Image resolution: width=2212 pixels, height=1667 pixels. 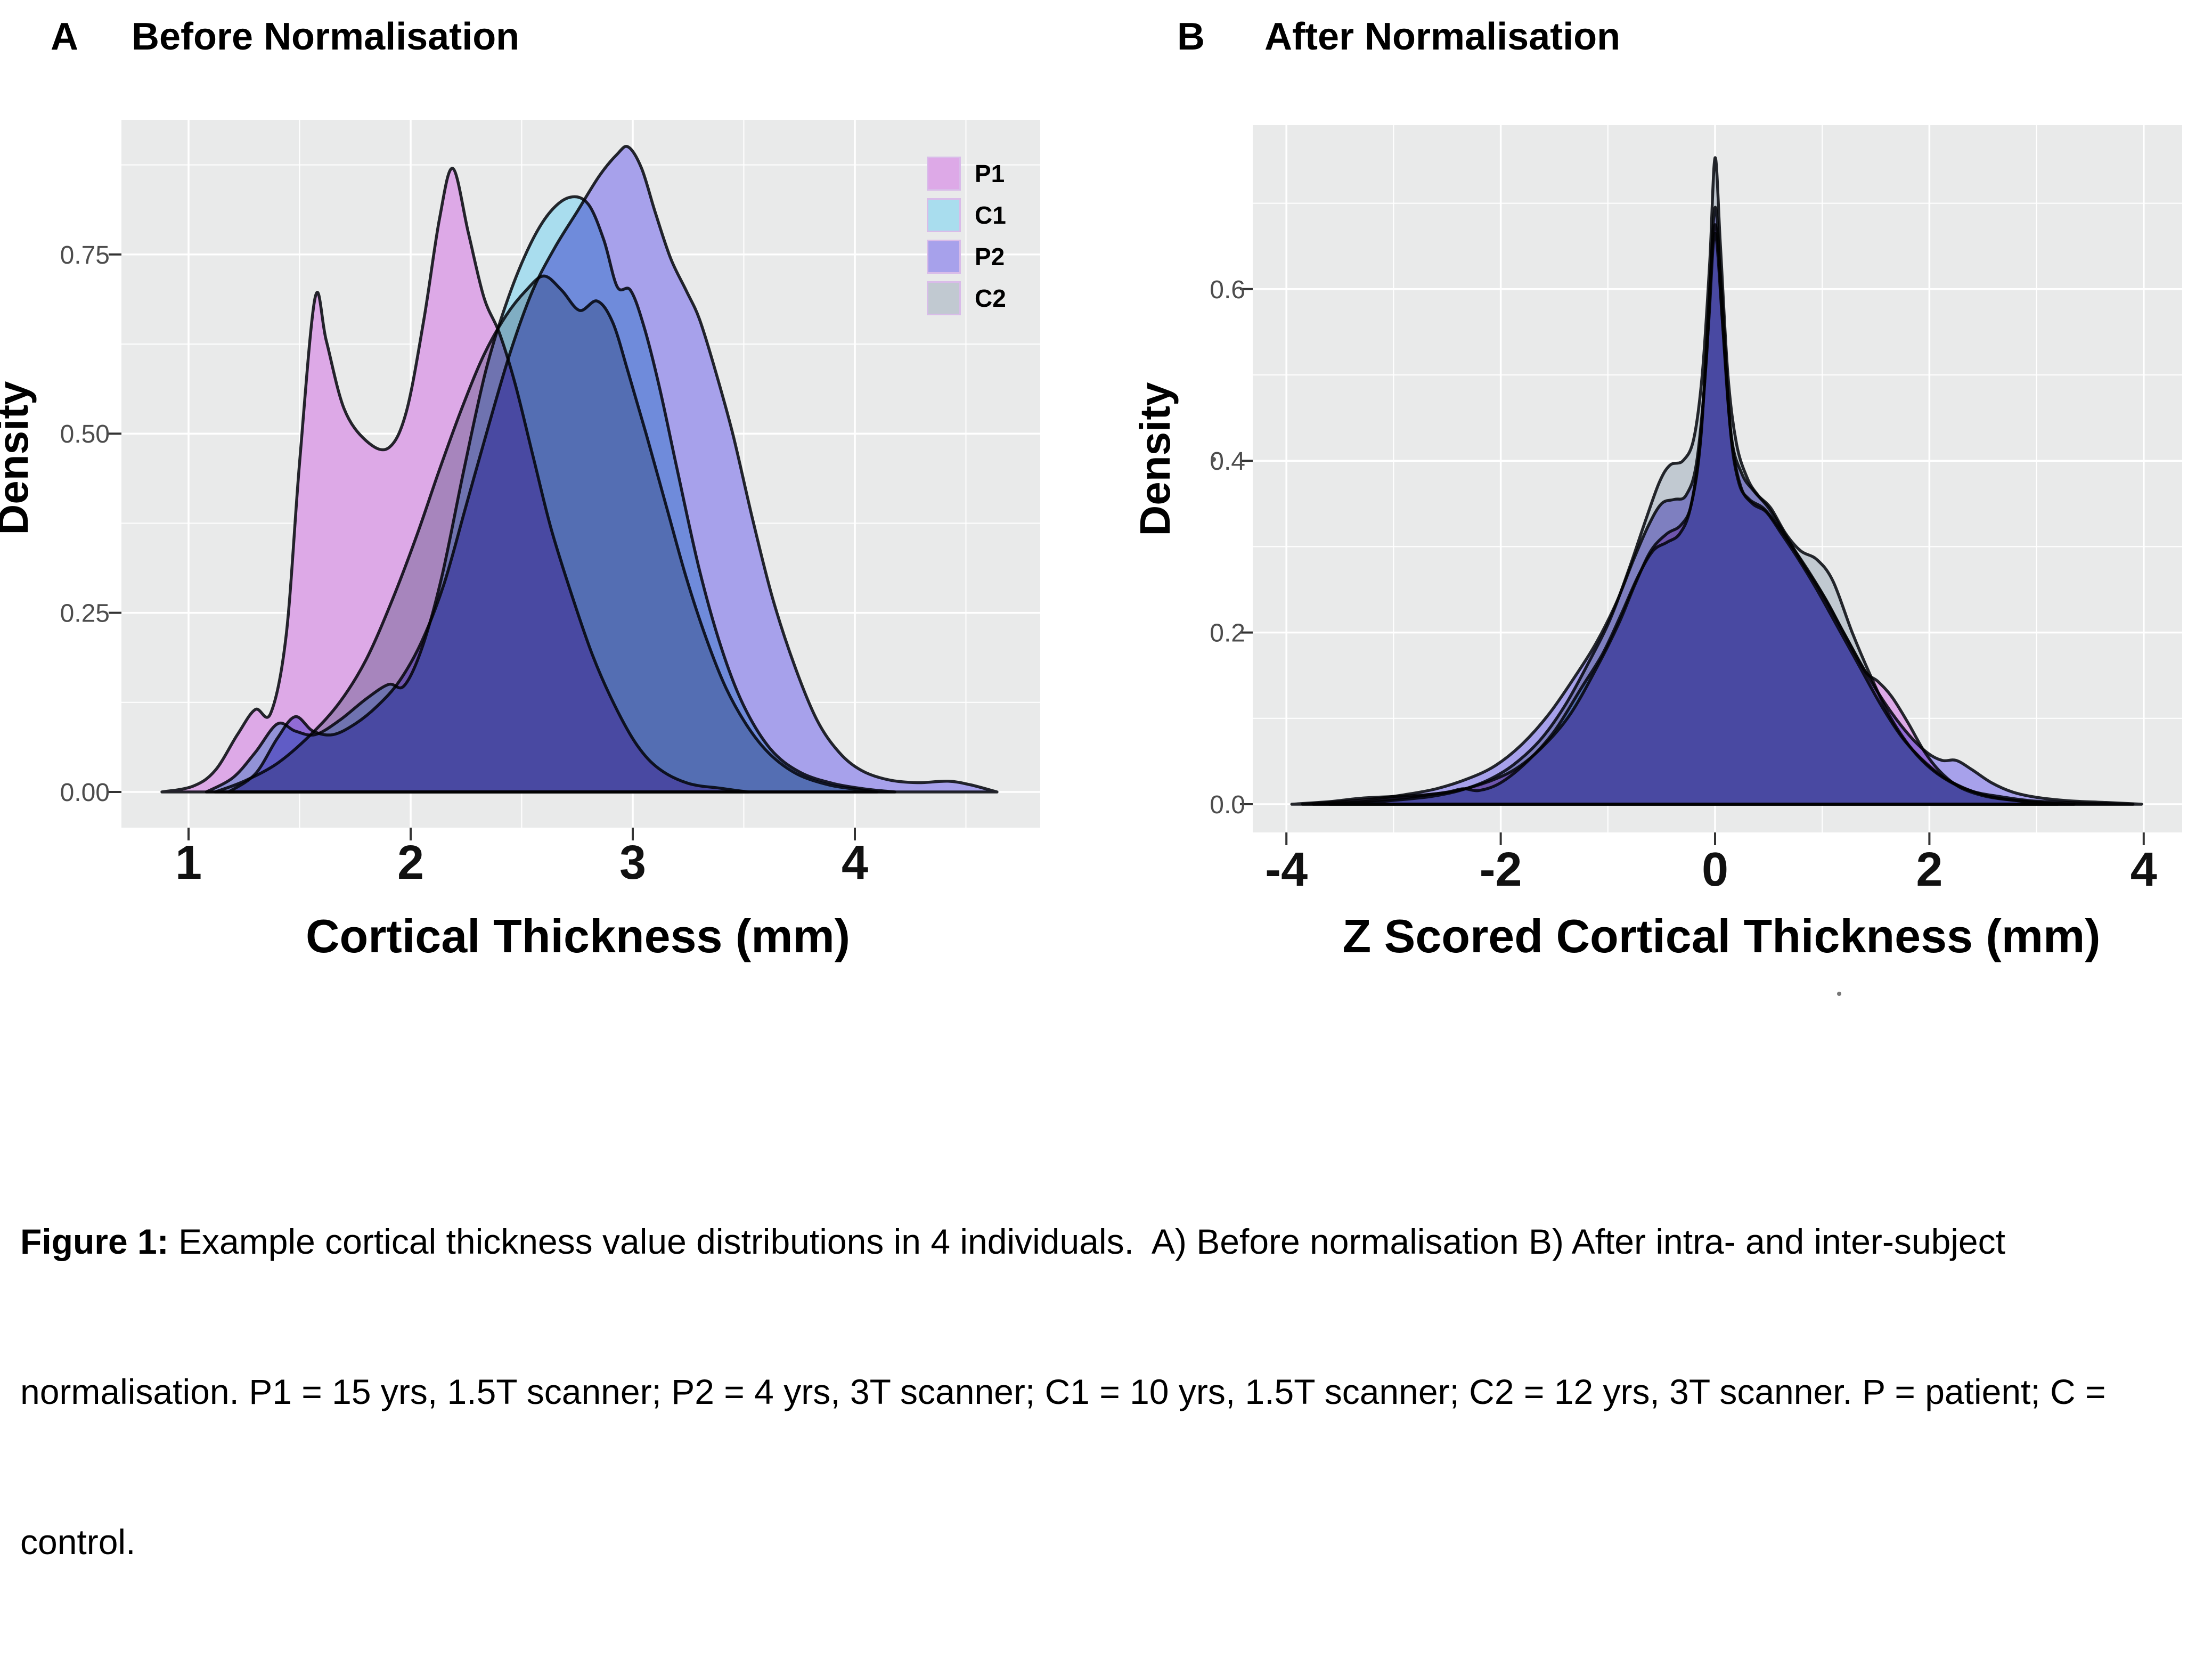 What do you see at coordinates (1715, 870) in the screenshot?
I see `x-tick-label-B: 0` at bounding box center [1715, 870].